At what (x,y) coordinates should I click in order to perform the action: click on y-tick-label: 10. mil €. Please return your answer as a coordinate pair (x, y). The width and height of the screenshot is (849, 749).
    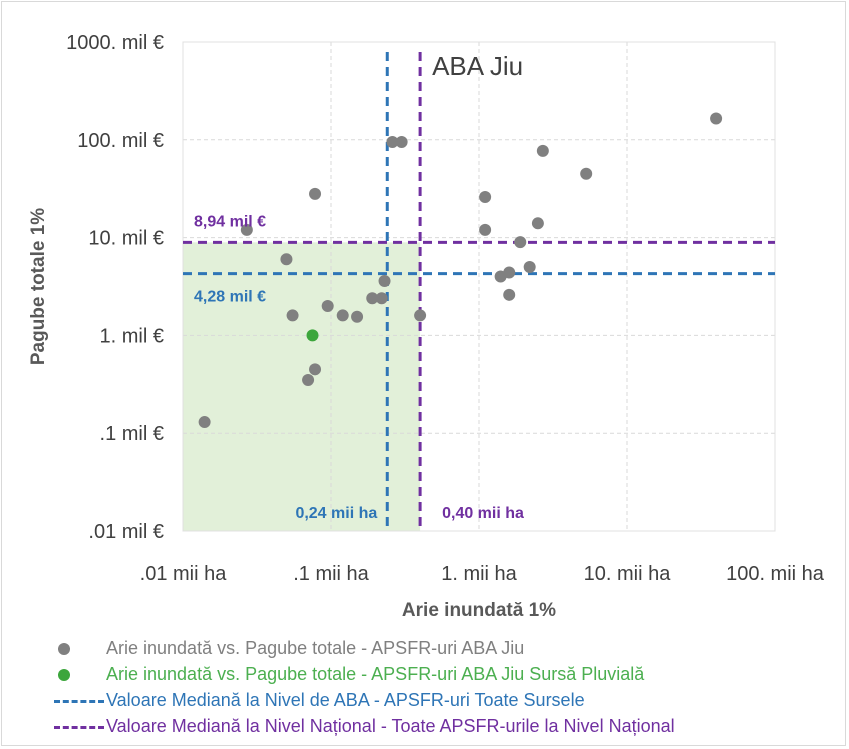
    Looking at the image, I should click on (126, 239).